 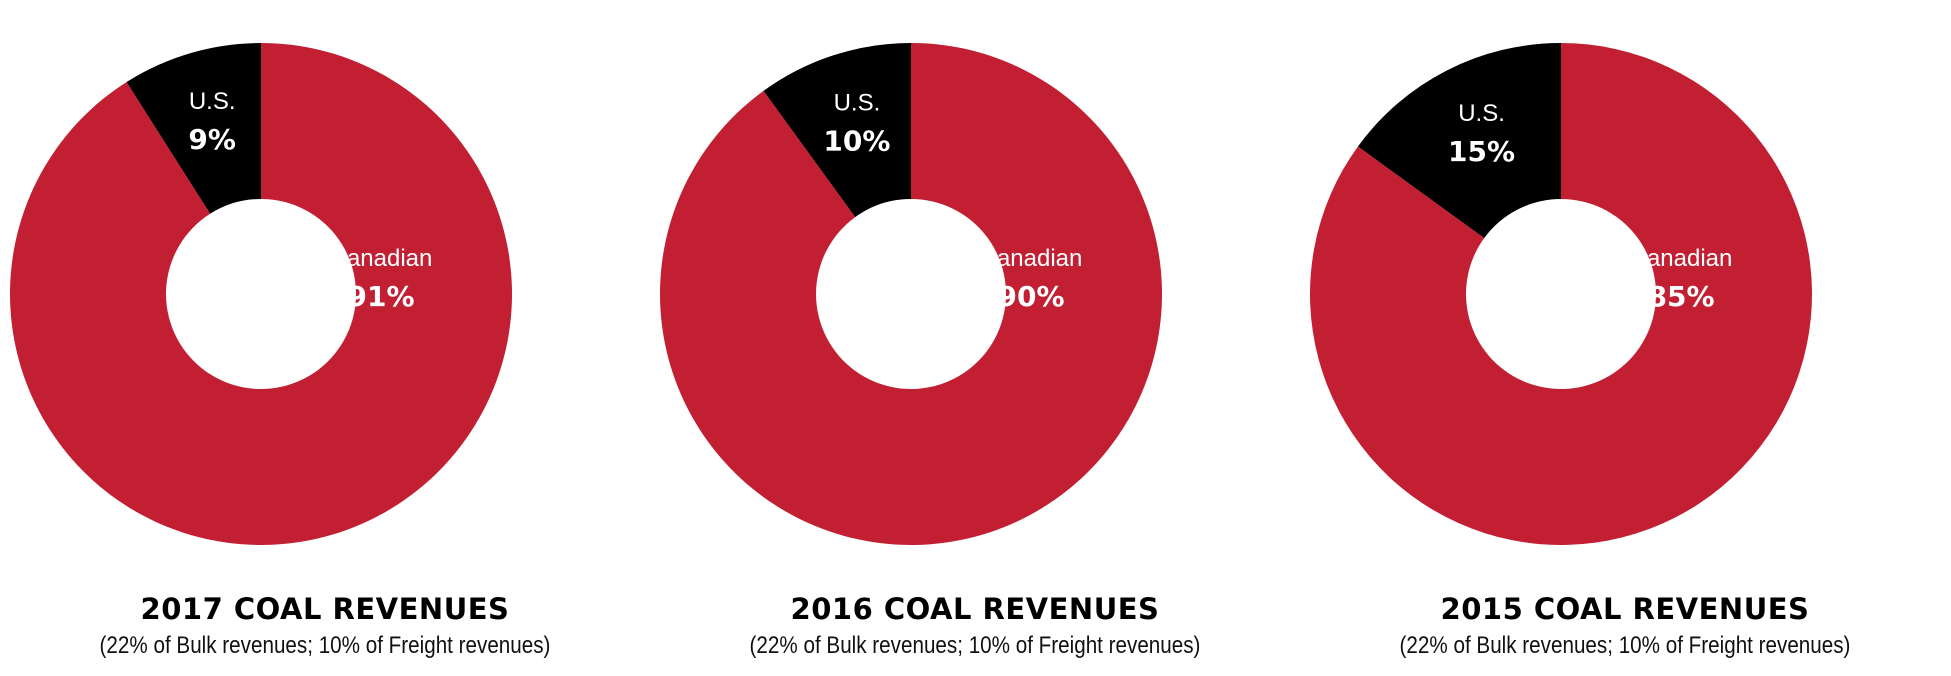 I want to click on canadian-label-2017: Canadian, so click(x=381, y=258).